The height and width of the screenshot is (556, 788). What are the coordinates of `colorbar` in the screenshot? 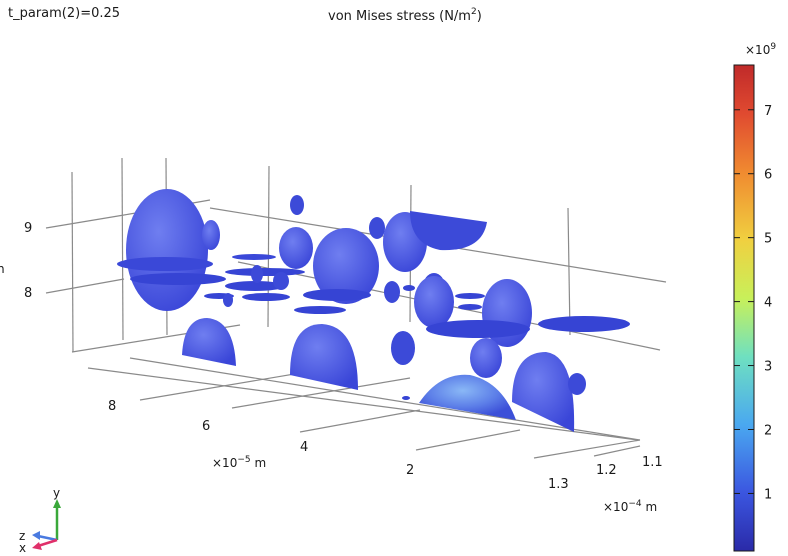 It's located at (744, 308).